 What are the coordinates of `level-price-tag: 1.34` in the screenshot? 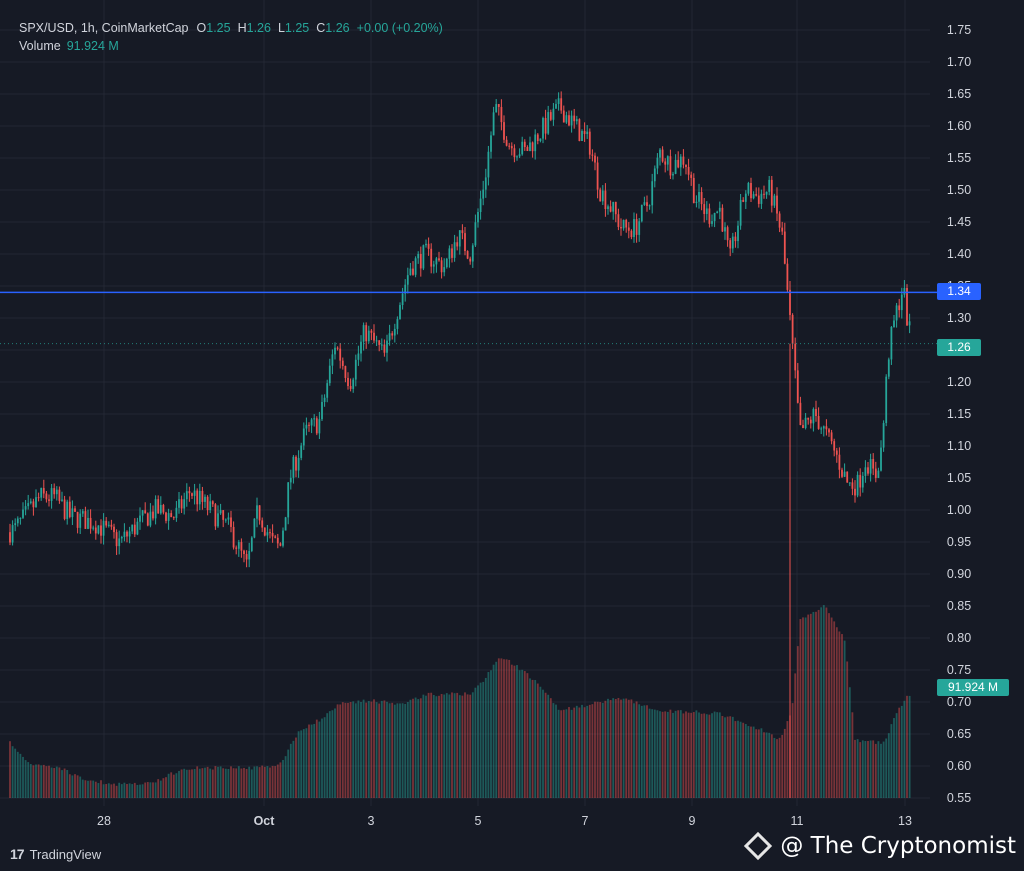 It's located at (959, 291).